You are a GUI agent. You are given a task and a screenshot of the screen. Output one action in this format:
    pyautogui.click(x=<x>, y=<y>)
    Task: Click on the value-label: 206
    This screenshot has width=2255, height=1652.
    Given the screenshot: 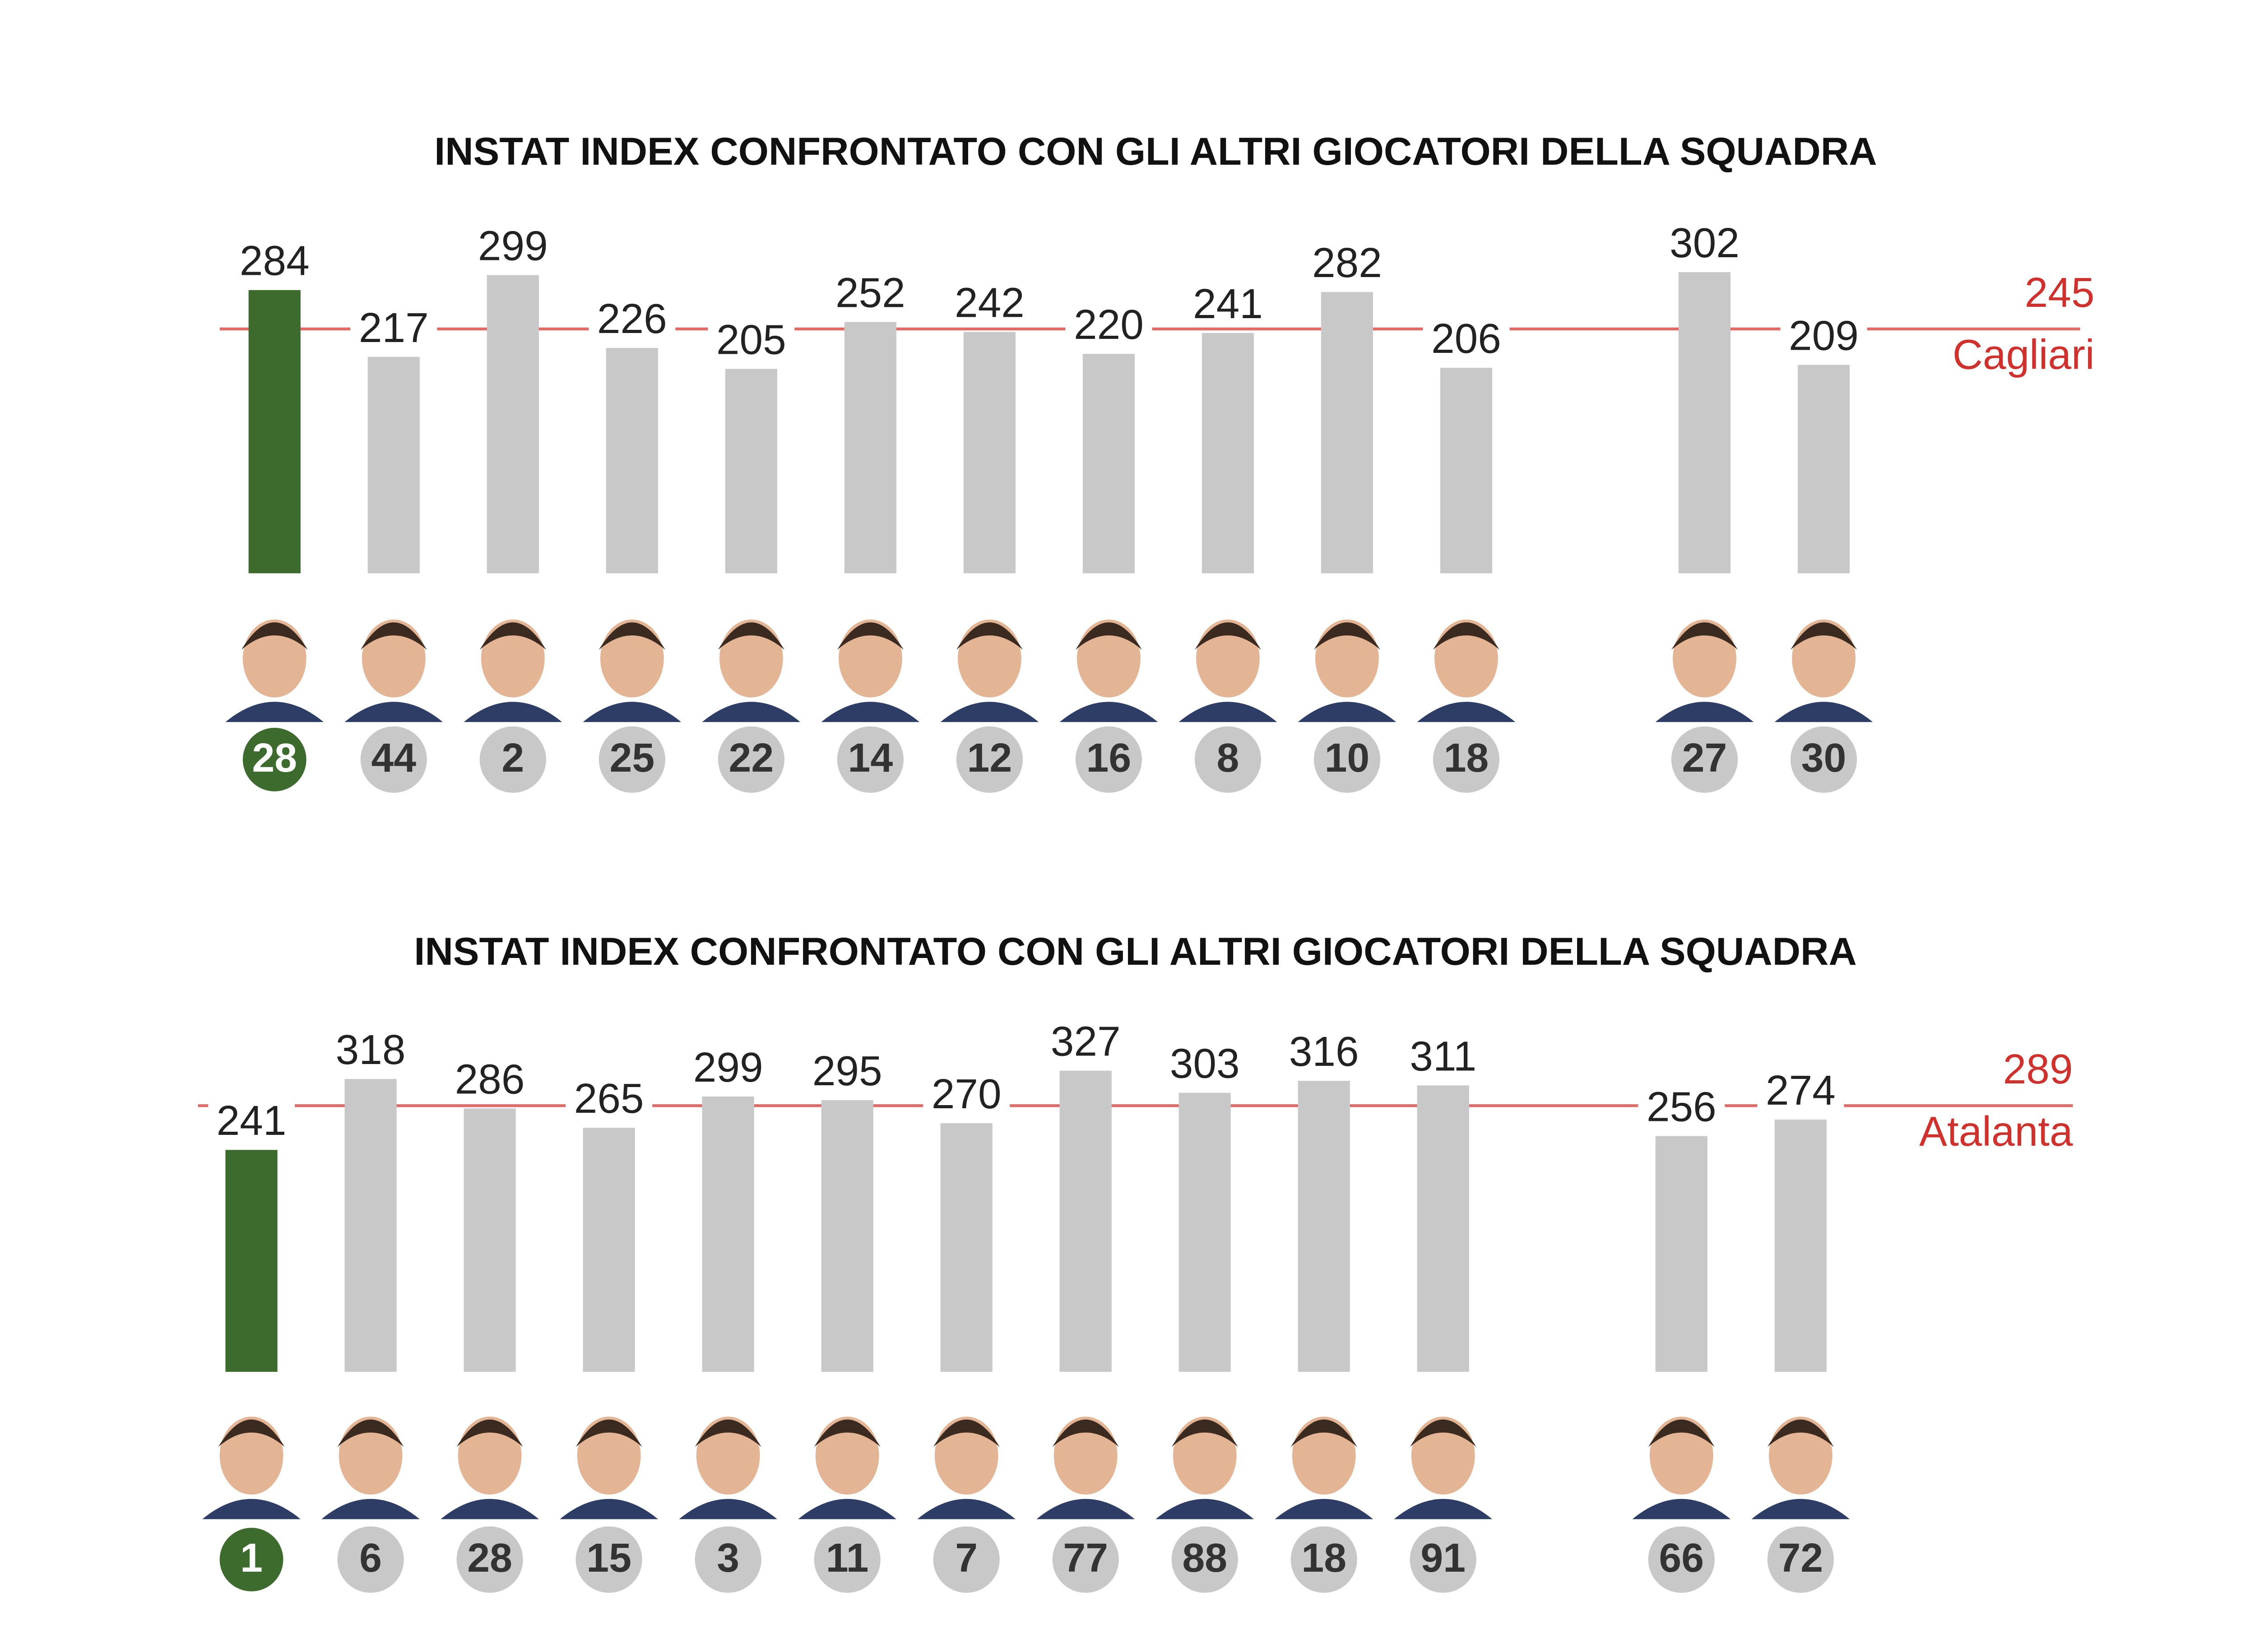 What is the action you would take?
    pyautogui.click(x=1466, y=338)
    